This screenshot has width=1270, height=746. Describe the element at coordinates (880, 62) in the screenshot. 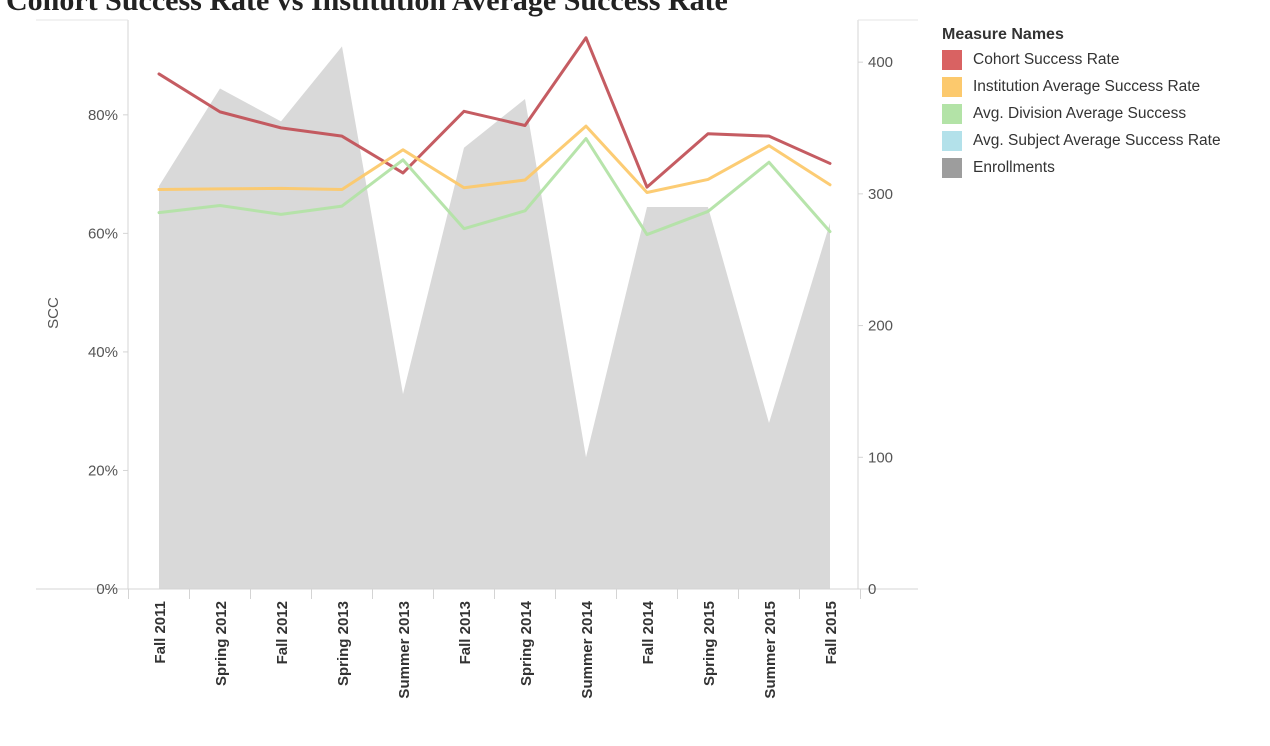

I see `right-tick-label: 400` at that location.